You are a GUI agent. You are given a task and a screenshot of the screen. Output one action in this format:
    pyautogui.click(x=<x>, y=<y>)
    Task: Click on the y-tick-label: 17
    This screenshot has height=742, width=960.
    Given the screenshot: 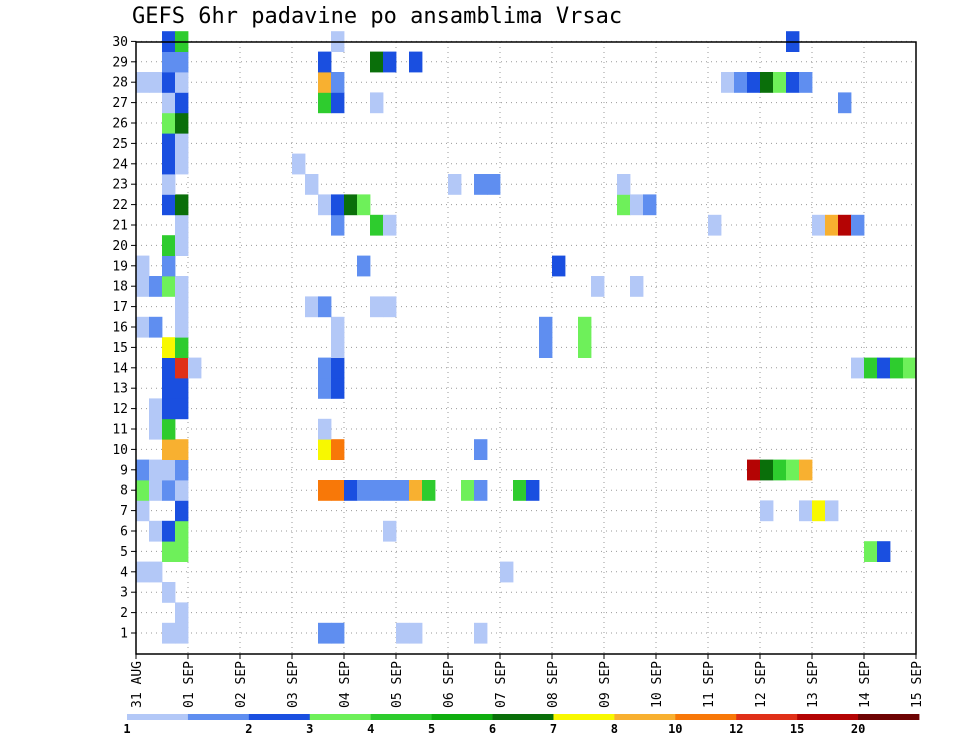 What is the action you would take?
    pyautogui.click(x=120, y=307)
    